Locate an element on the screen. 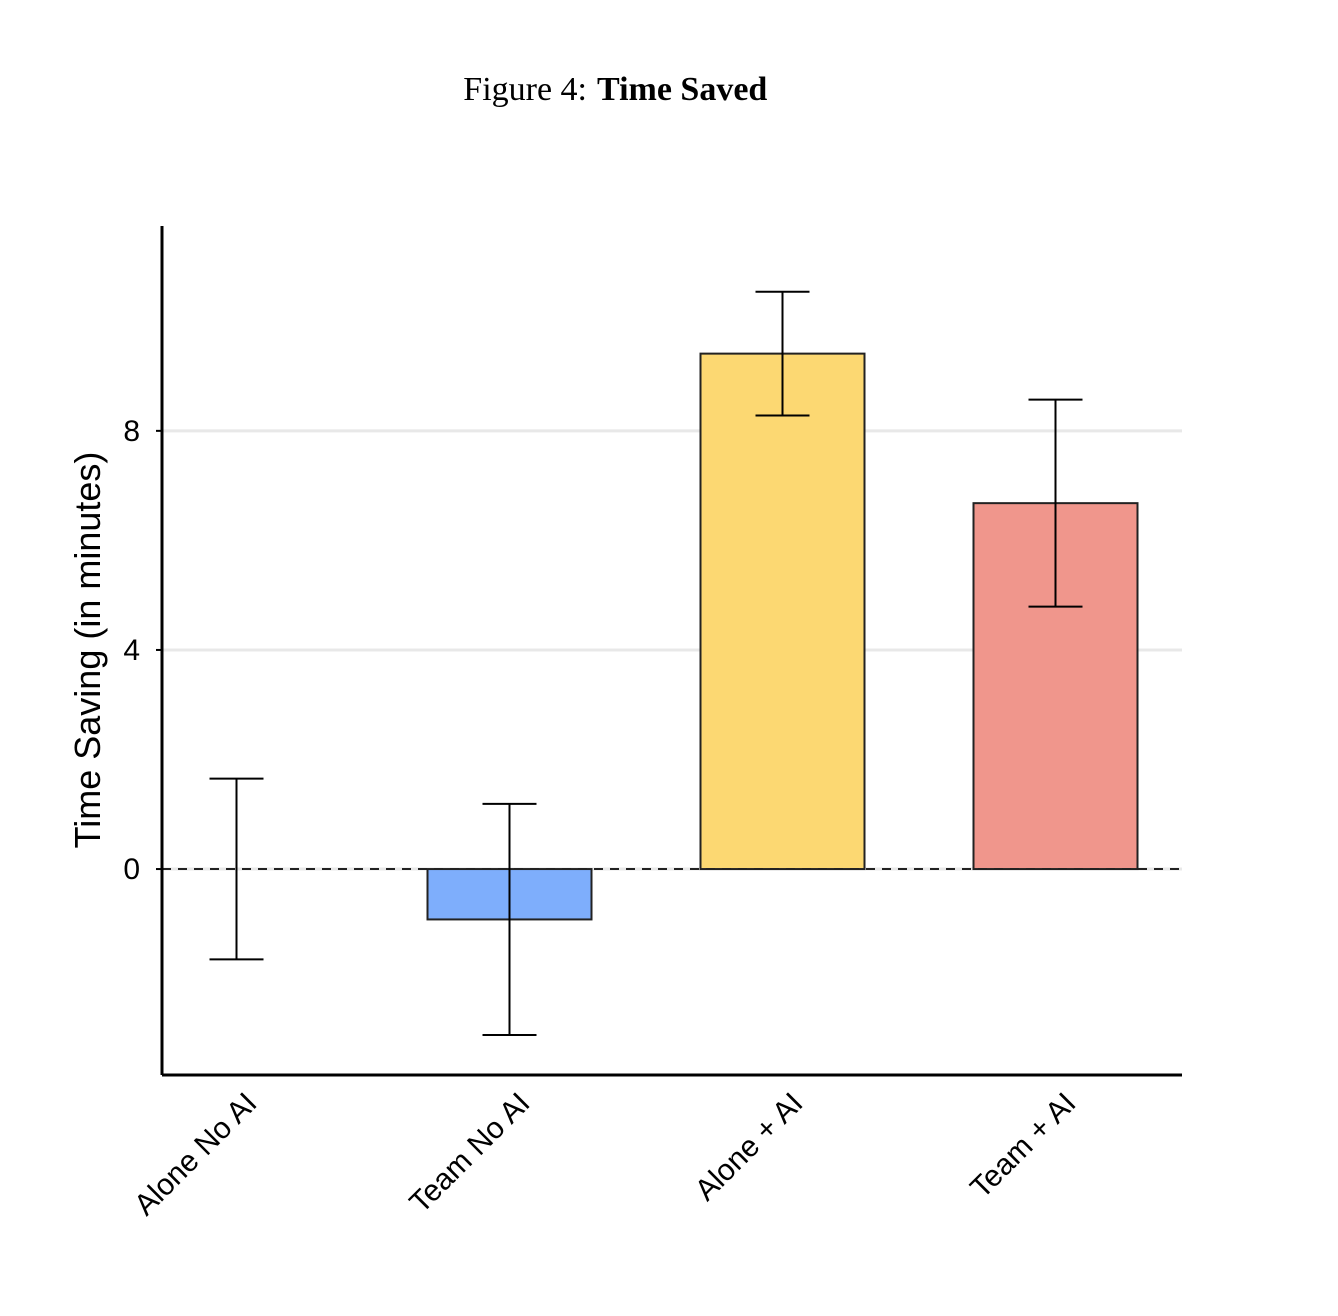 Image resolution: width=1338 pixels, height=1316 pixels. y-tick-label: 0 is located at coordinates (131, 869).